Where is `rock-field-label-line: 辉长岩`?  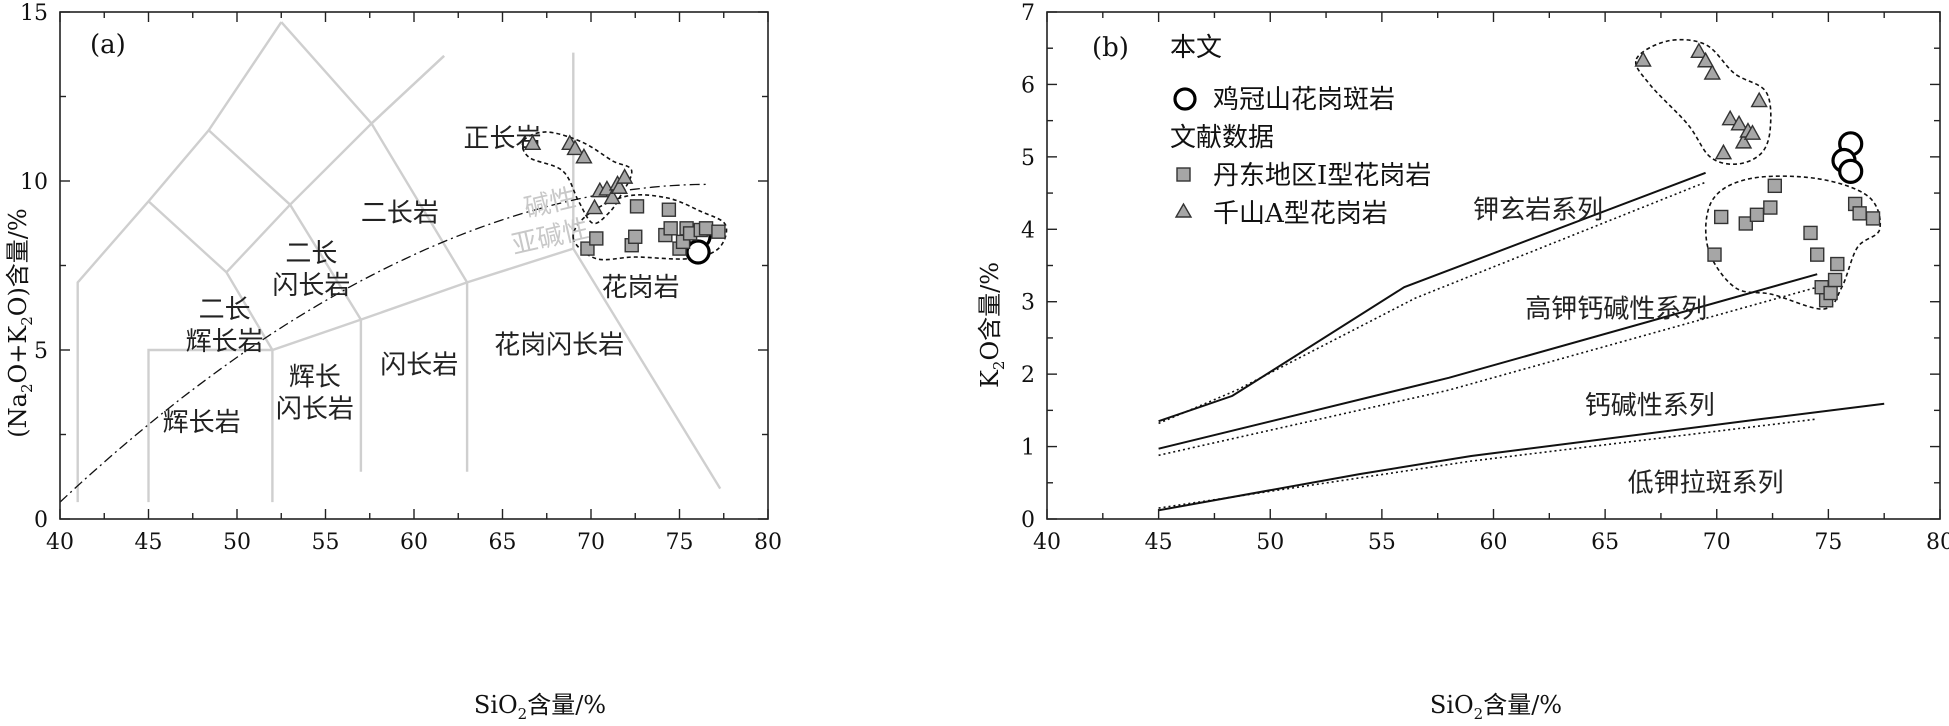 rock-field-label-line: 辉长岩 is located at coordinates (202, 423).